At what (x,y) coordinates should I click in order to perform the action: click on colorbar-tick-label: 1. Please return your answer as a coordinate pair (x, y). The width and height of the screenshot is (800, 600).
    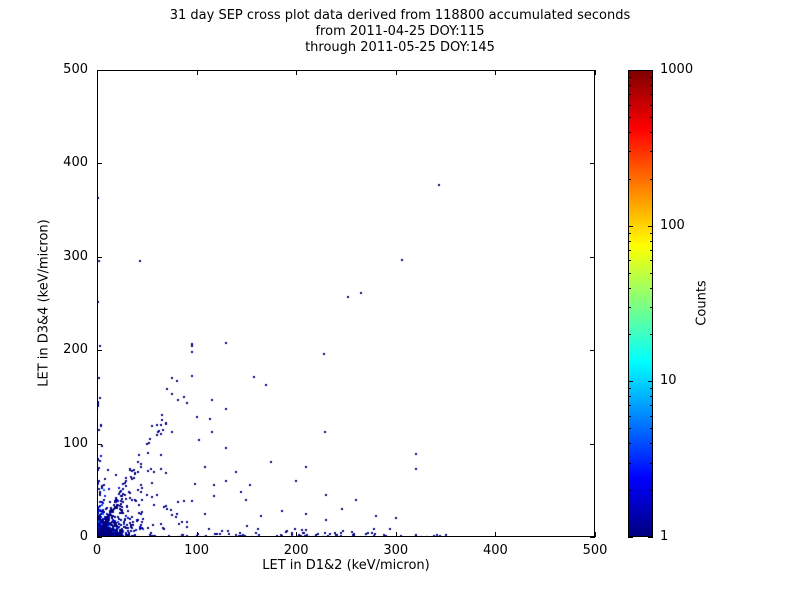
    Looking at the image, I should click on (664, 536).